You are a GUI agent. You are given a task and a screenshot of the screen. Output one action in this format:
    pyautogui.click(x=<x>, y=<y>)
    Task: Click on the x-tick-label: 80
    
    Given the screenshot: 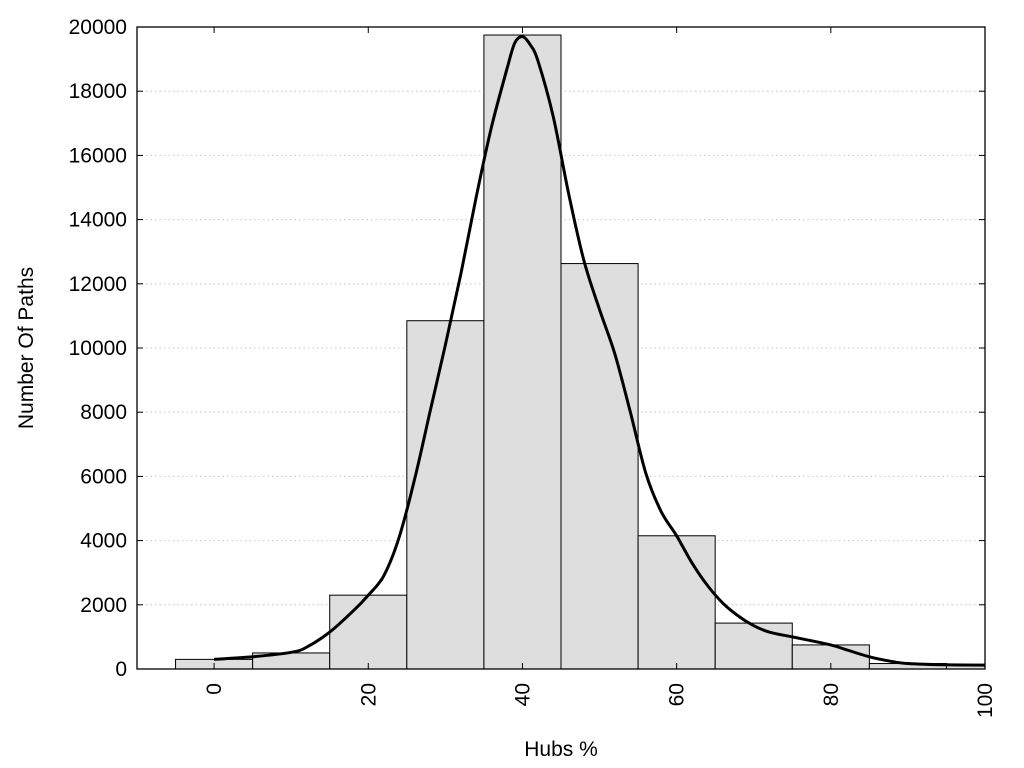 What is the action you would take?
    pyautogui.click(x=831, y=694)
    